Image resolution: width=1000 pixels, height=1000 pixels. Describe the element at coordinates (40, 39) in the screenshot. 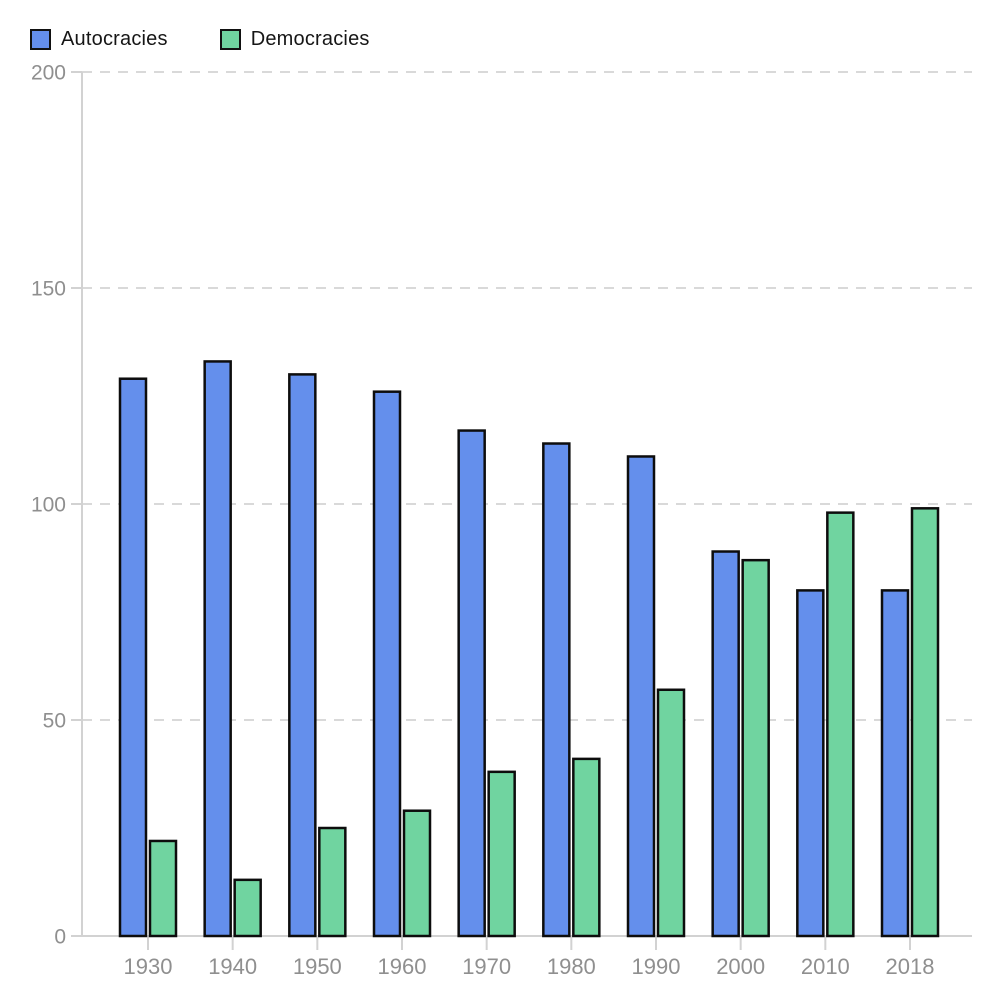

I see `legend-swatch-autocracies` at that location.